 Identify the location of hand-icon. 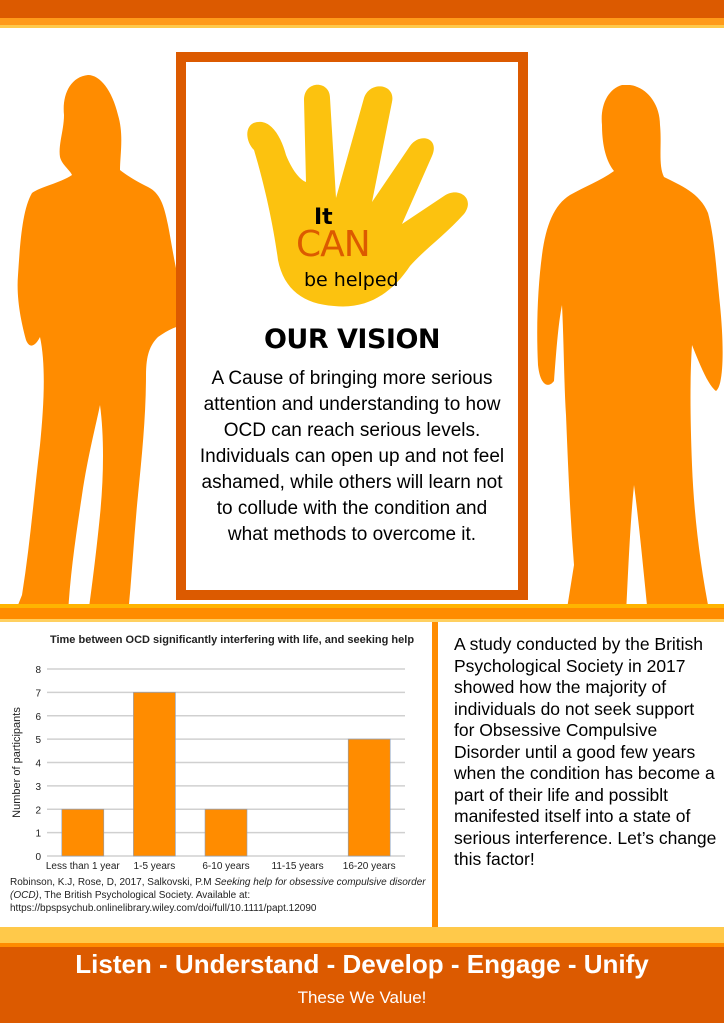
(357, 195).